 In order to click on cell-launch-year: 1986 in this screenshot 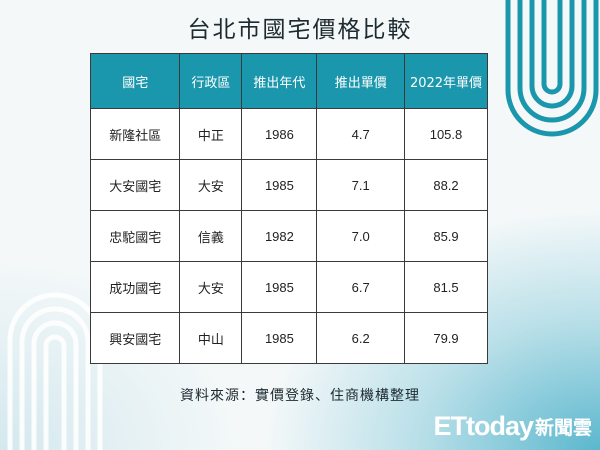, I will do `click(279, 134)`.